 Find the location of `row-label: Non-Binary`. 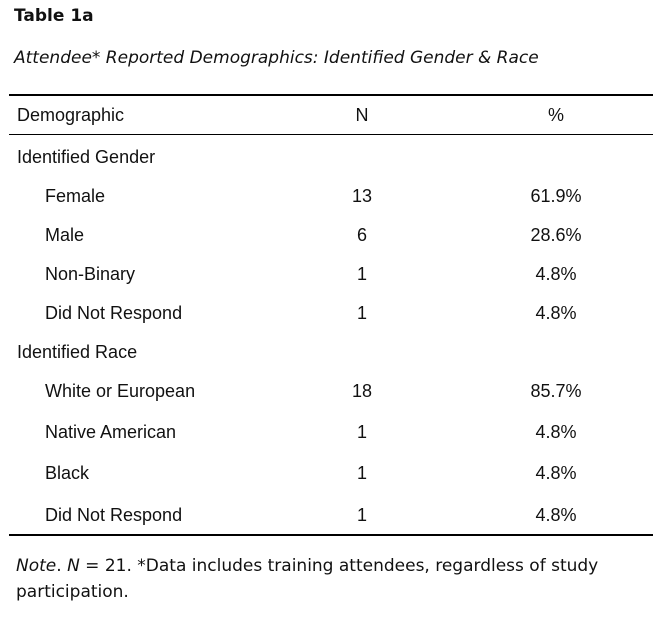

row-label: Non-Binary is located at coordinates (90, 274).